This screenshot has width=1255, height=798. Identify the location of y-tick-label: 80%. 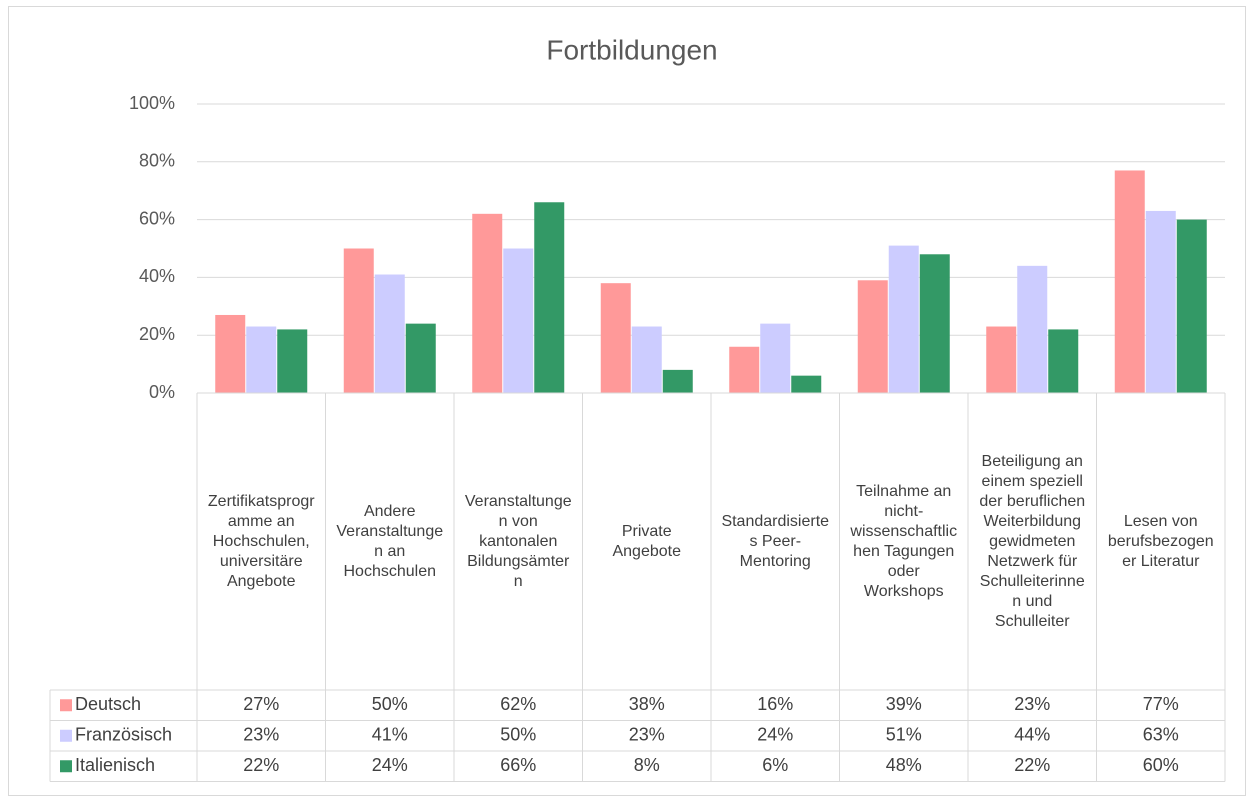
(157, 161).